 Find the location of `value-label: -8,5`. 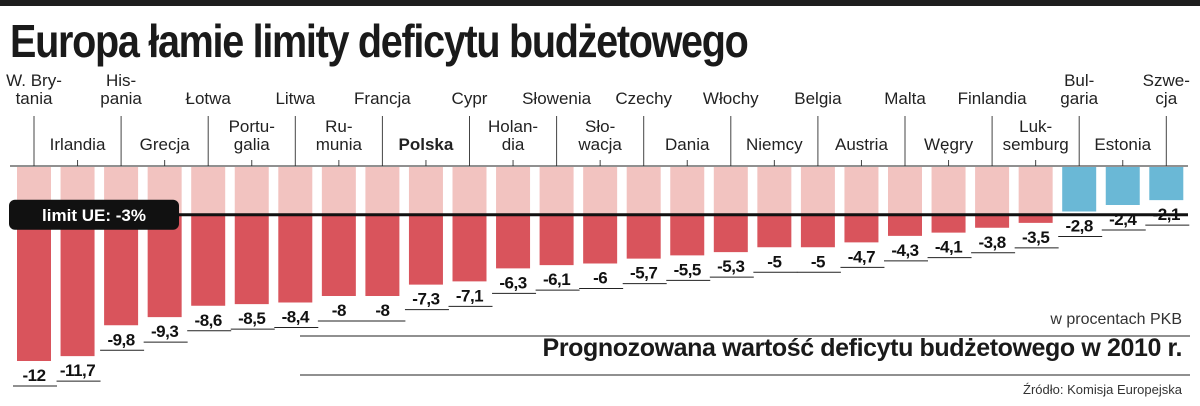

value-label: -8,5 is located at coordinates (251, 318).